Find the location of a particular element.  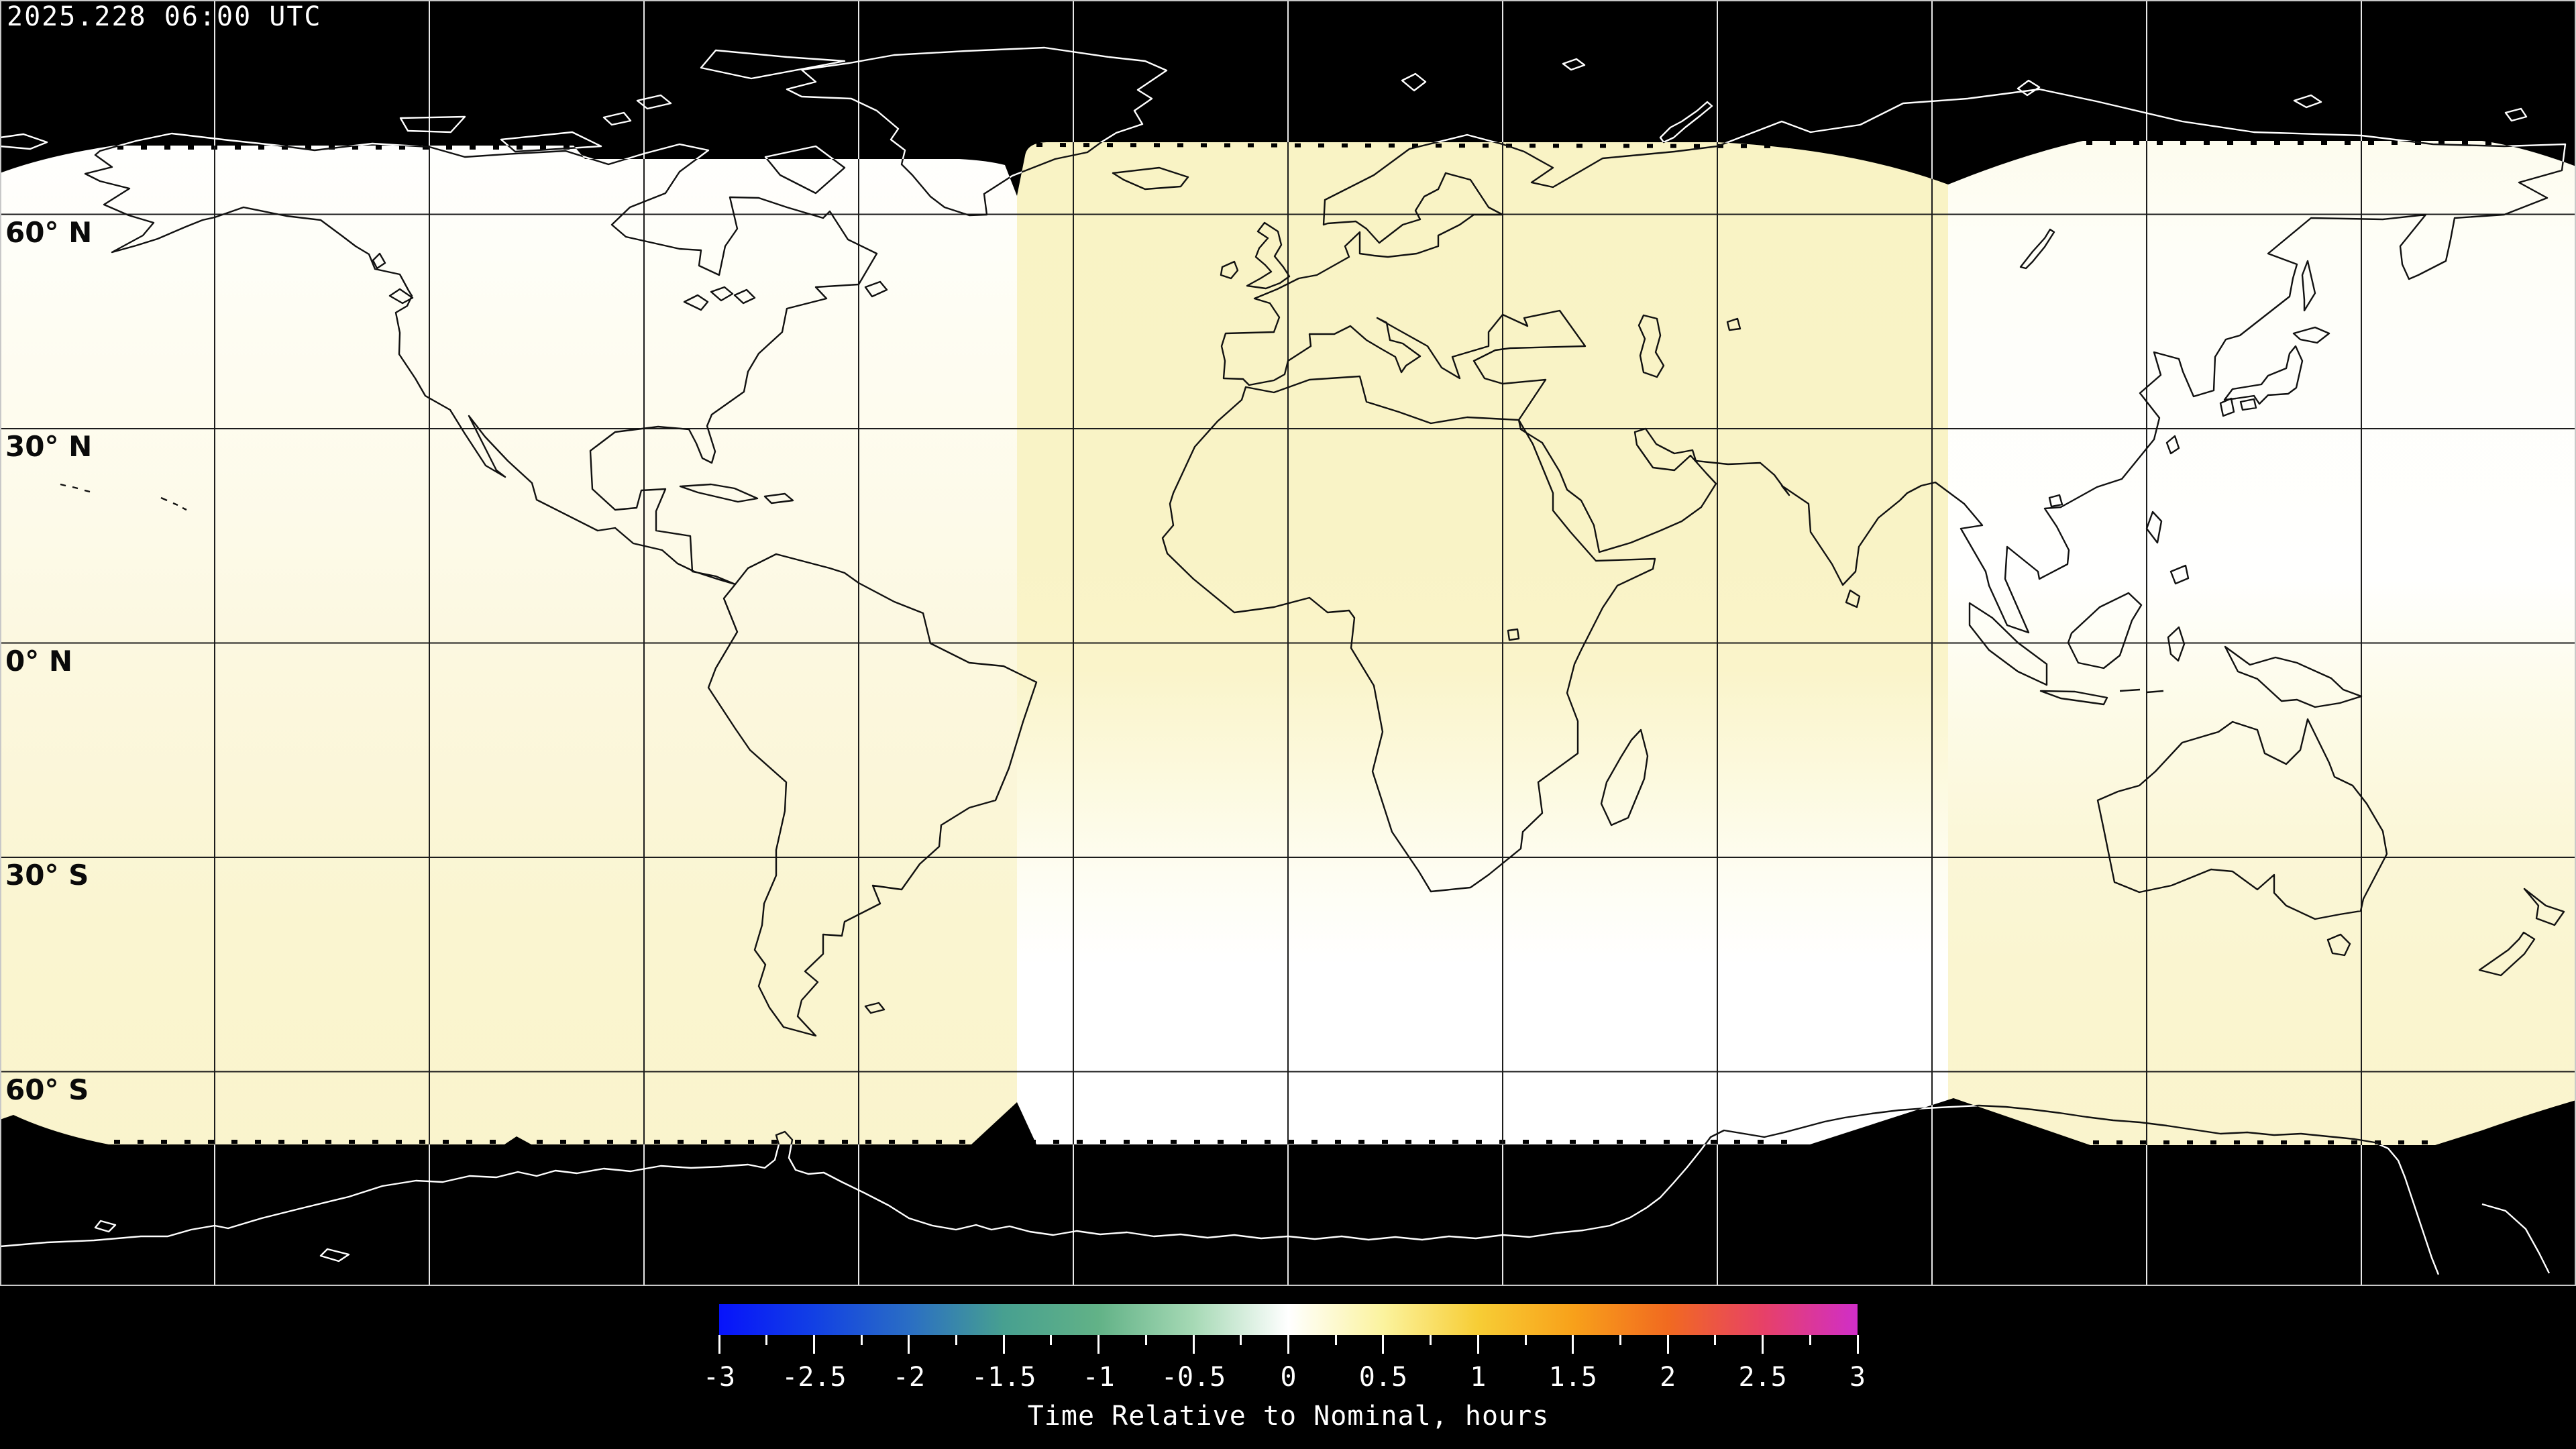

lat-label: 60° S is located at coordinates (47, 1089).